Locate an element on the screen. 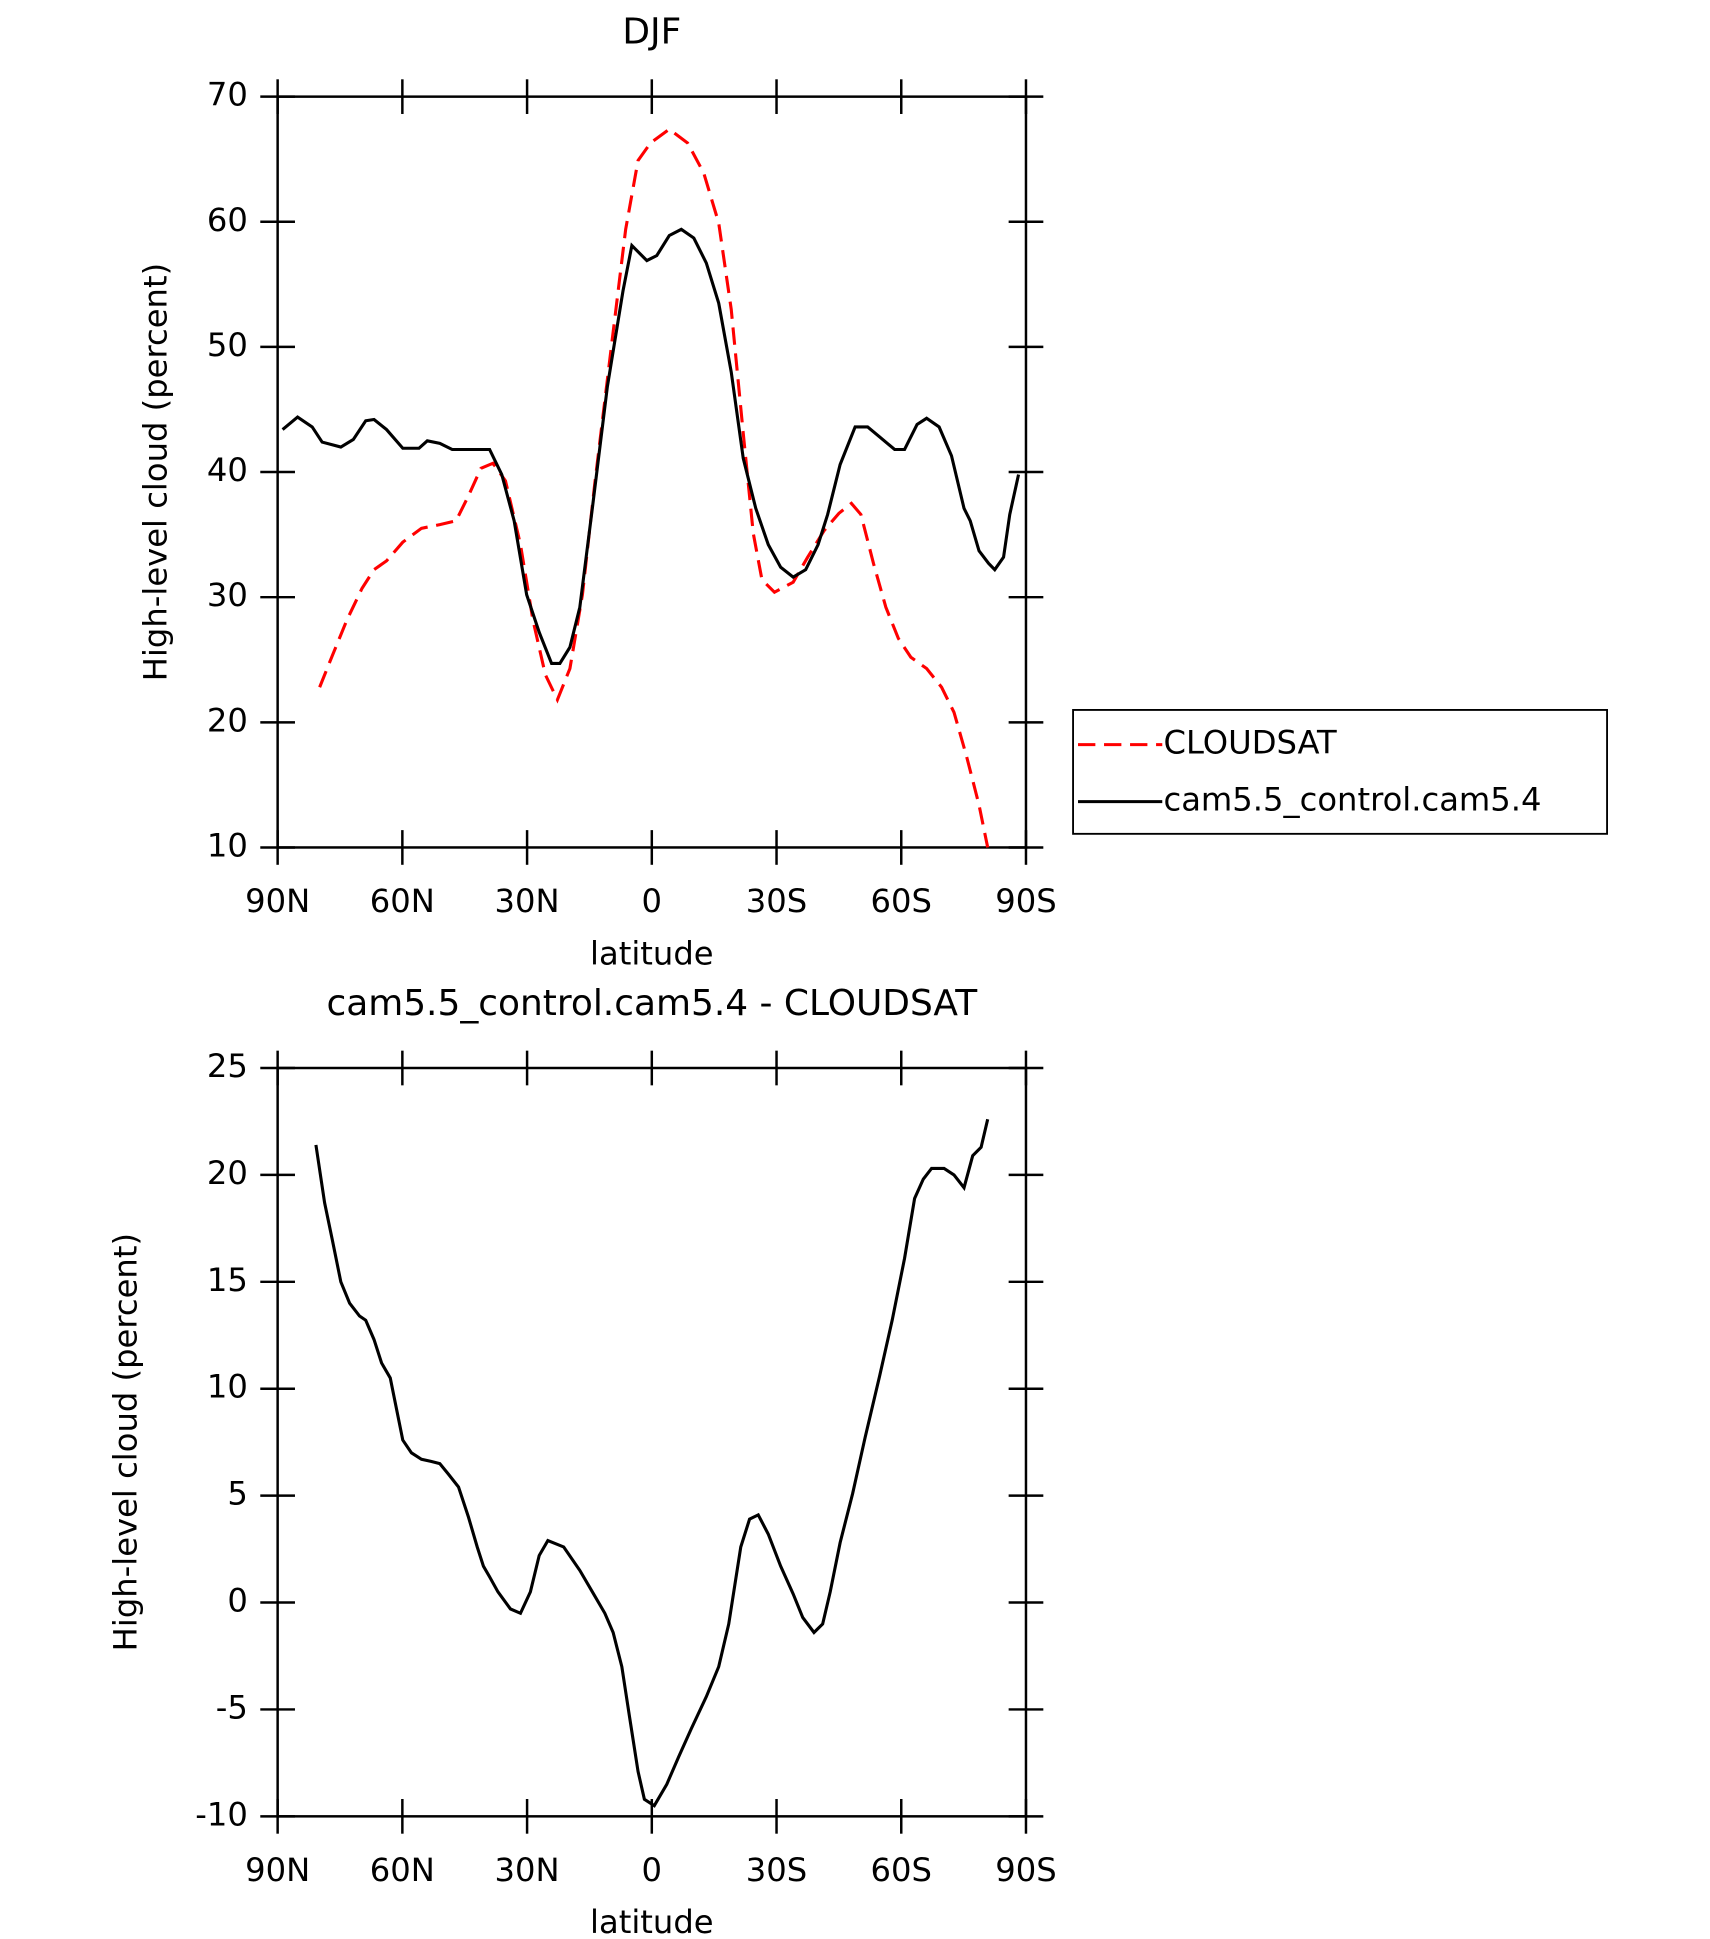 Image resolution: width=1710 pixels, height=1939 pixels. y-tick-label: 60 is located at coordinates (227, 220).